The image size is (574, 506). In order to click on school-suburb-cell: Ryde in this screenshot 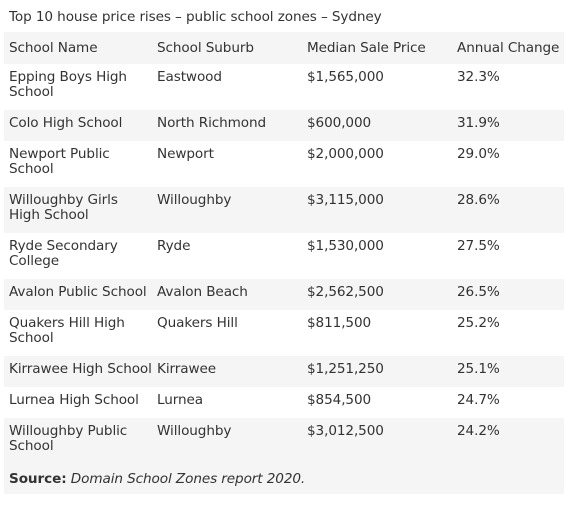, I will do `click(174, 246)`.